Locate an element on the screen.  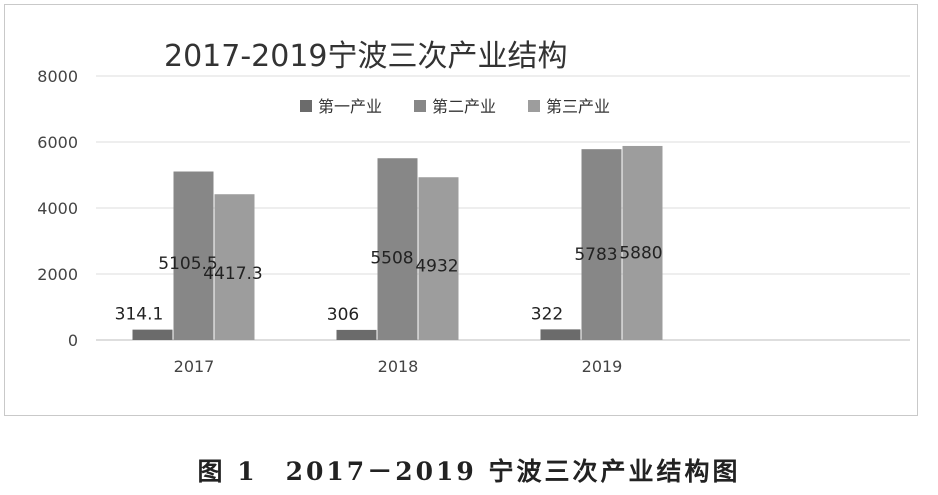
y-tick-label: 4000 is located at coordinates (57, 208).